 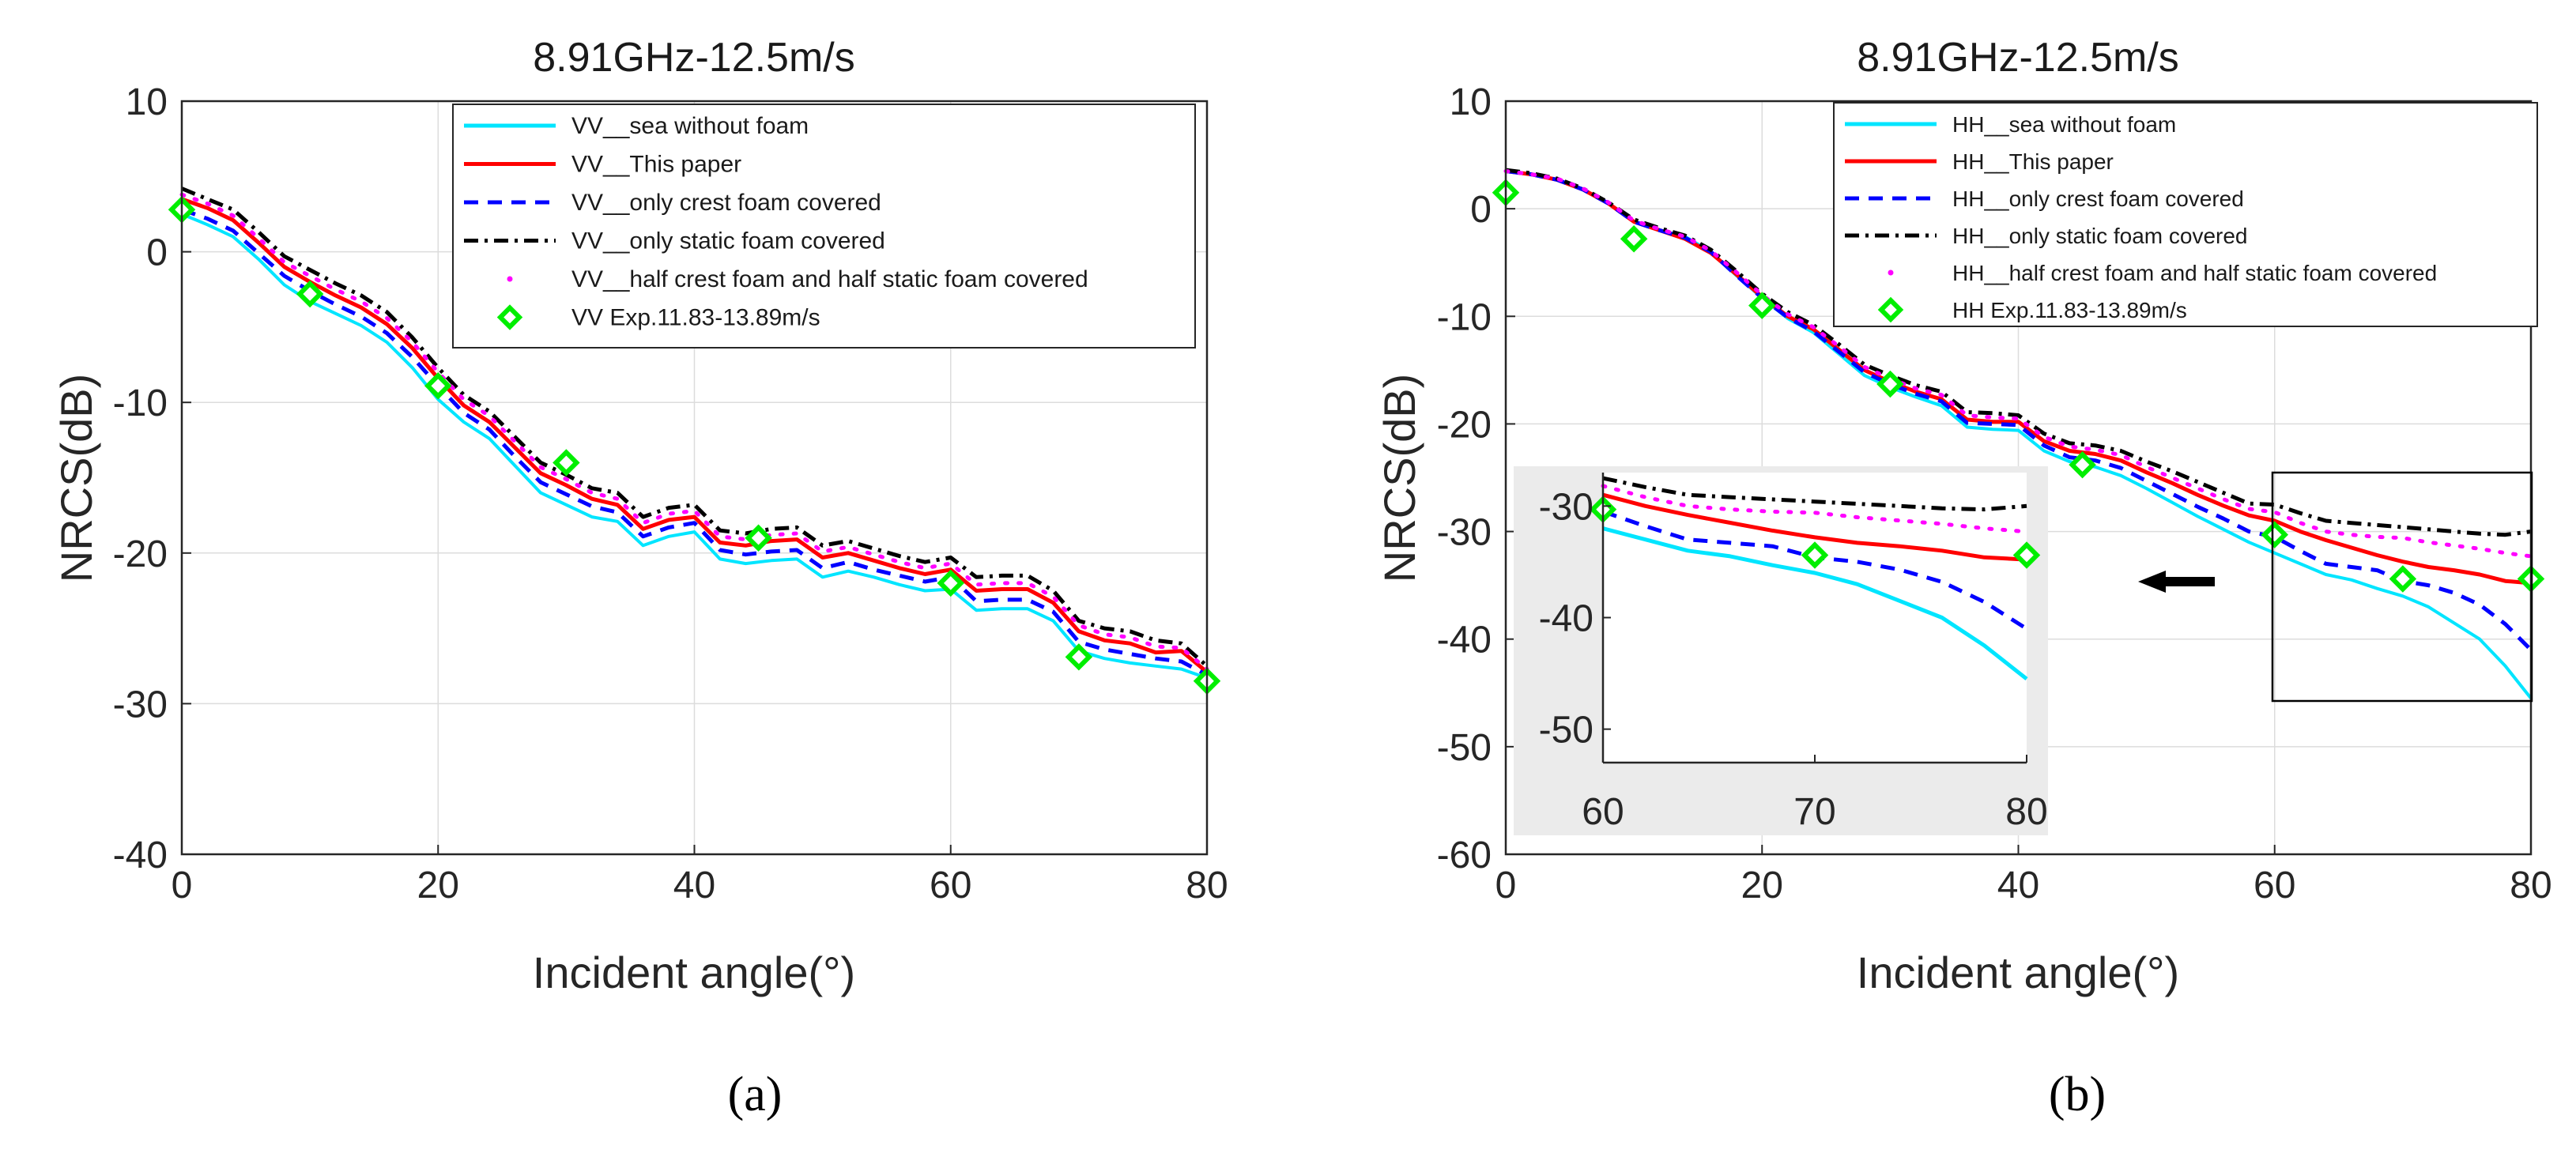 What do you see at coordinates (438, 885) in the screenshot?
I see `chart-a-x-tick-label-1: 20` at bounding box center [438, 885].